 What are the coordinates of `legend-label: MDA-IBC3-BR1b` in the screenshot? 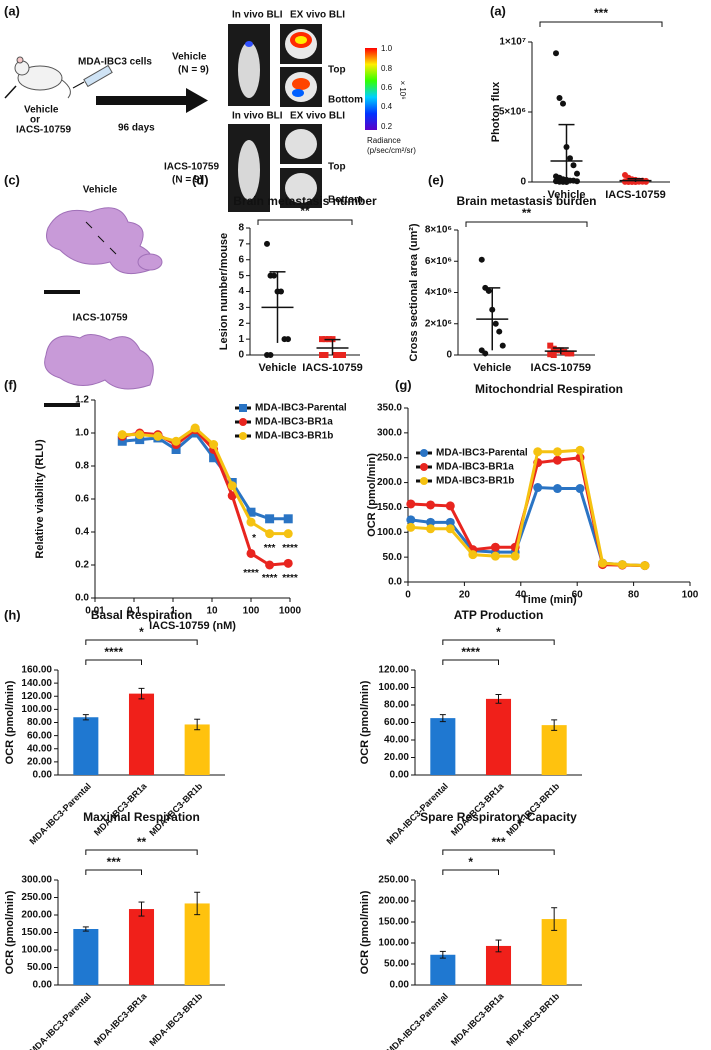 It's located at (294, 436).